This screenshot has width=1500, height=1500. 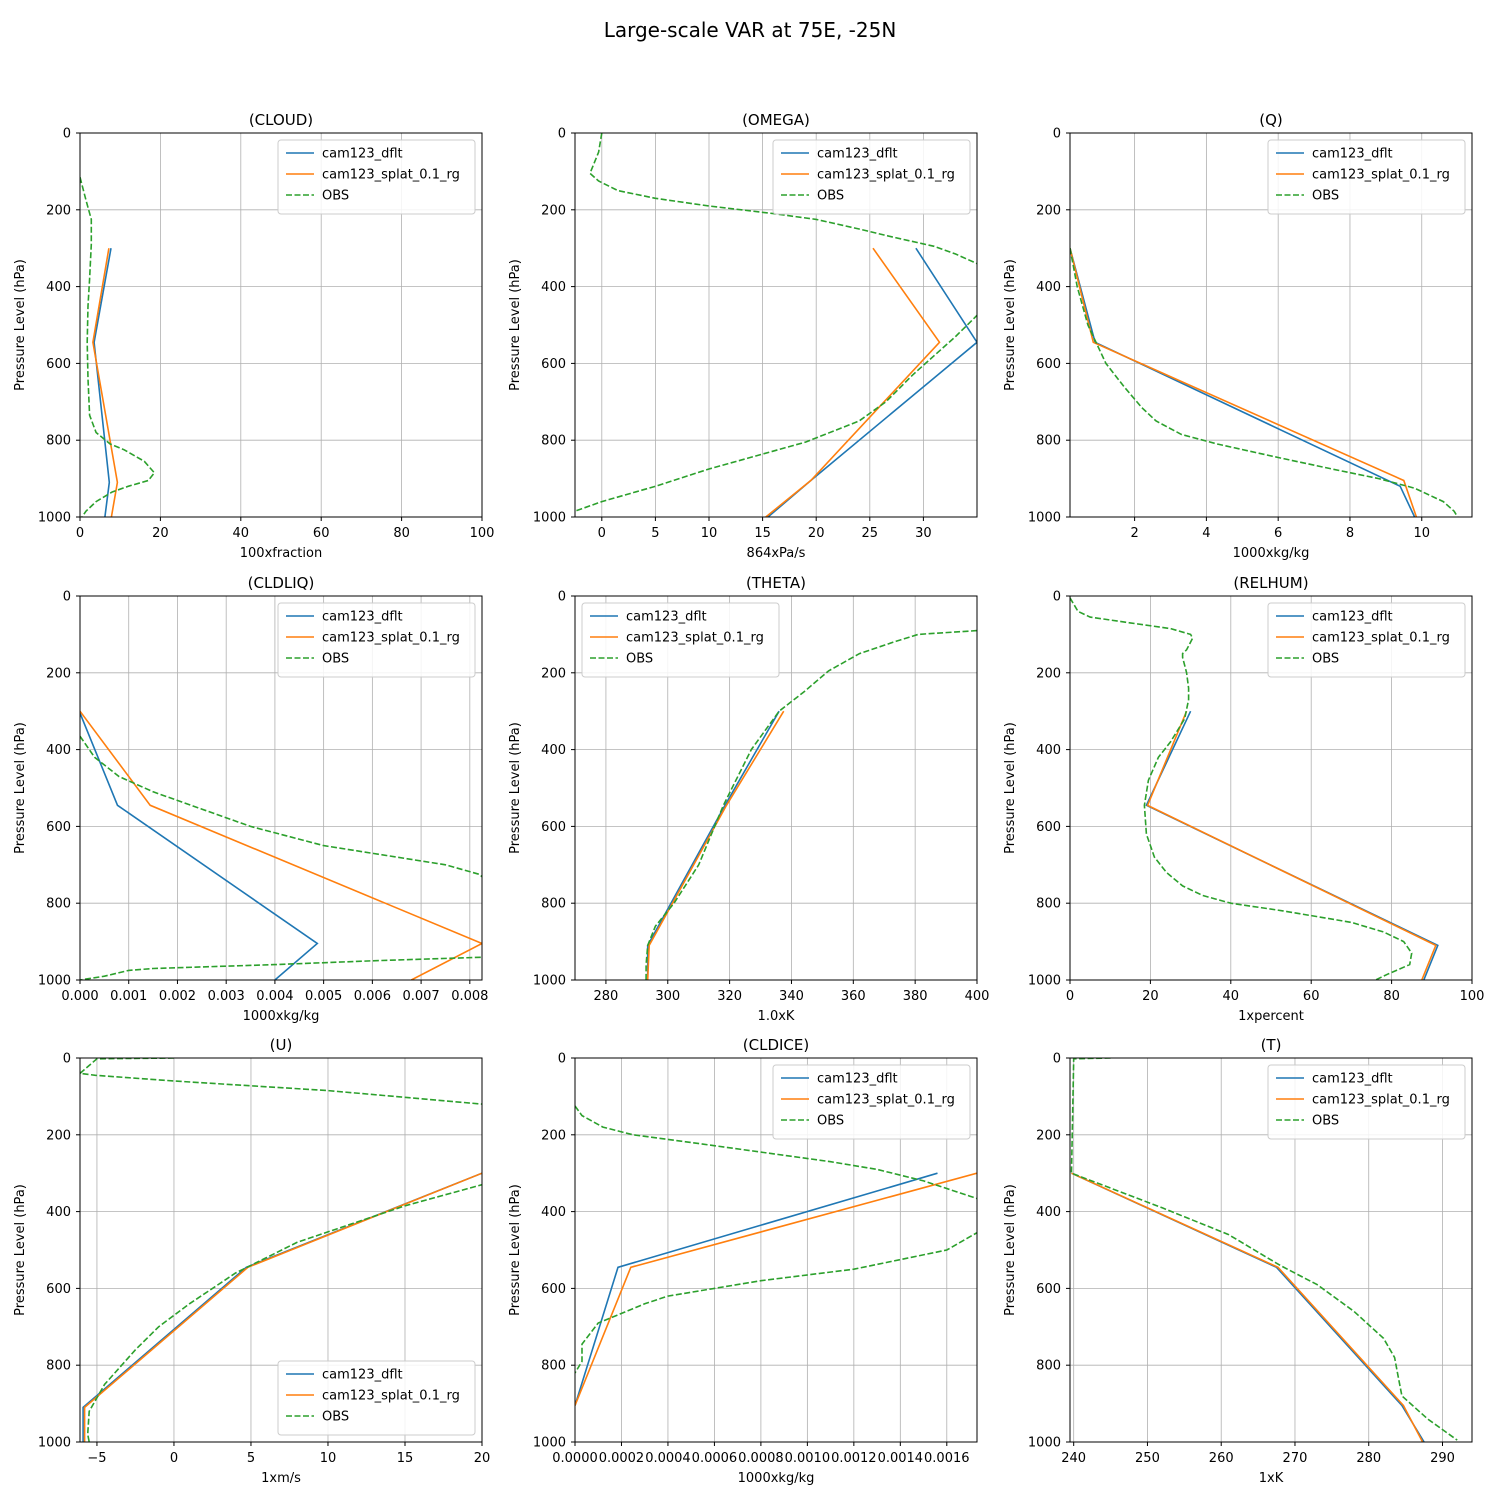 I want to click on x-tick-label: 0.0004, so click(x=668, y=1458).